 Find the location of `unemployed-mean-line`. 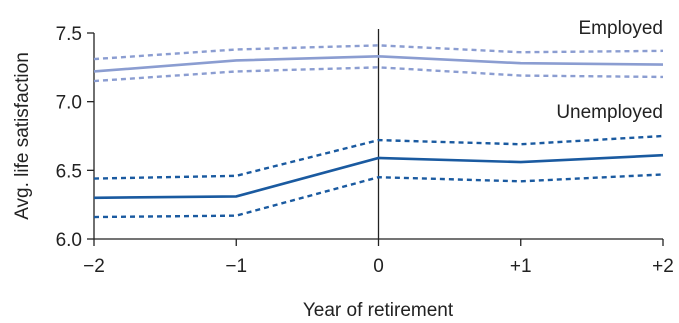

unemployed-mean-line is located at coordinates (378, 176).